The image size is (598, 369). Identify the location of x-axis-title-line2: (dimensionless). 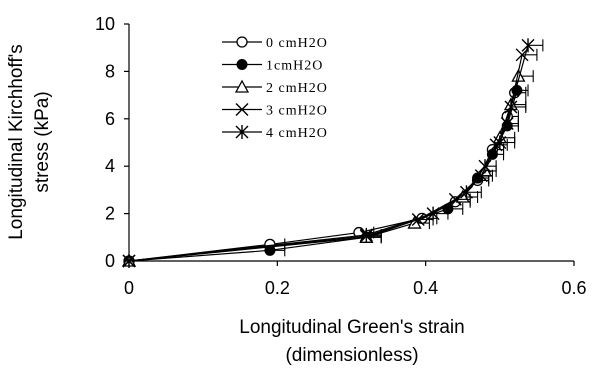
(351, 355).